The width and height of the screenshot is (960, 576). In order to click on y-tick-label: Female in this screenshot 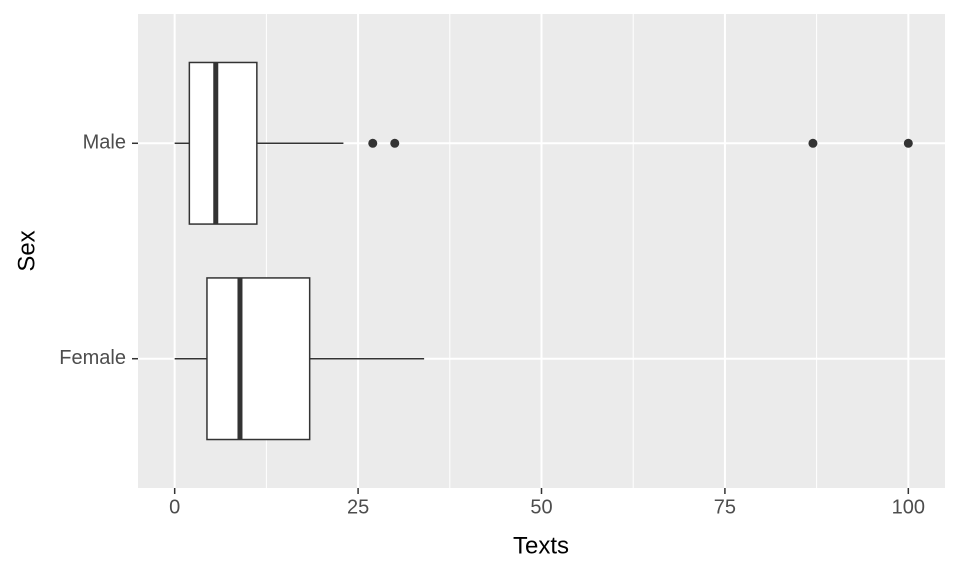, I will do `click(92, 358)`.